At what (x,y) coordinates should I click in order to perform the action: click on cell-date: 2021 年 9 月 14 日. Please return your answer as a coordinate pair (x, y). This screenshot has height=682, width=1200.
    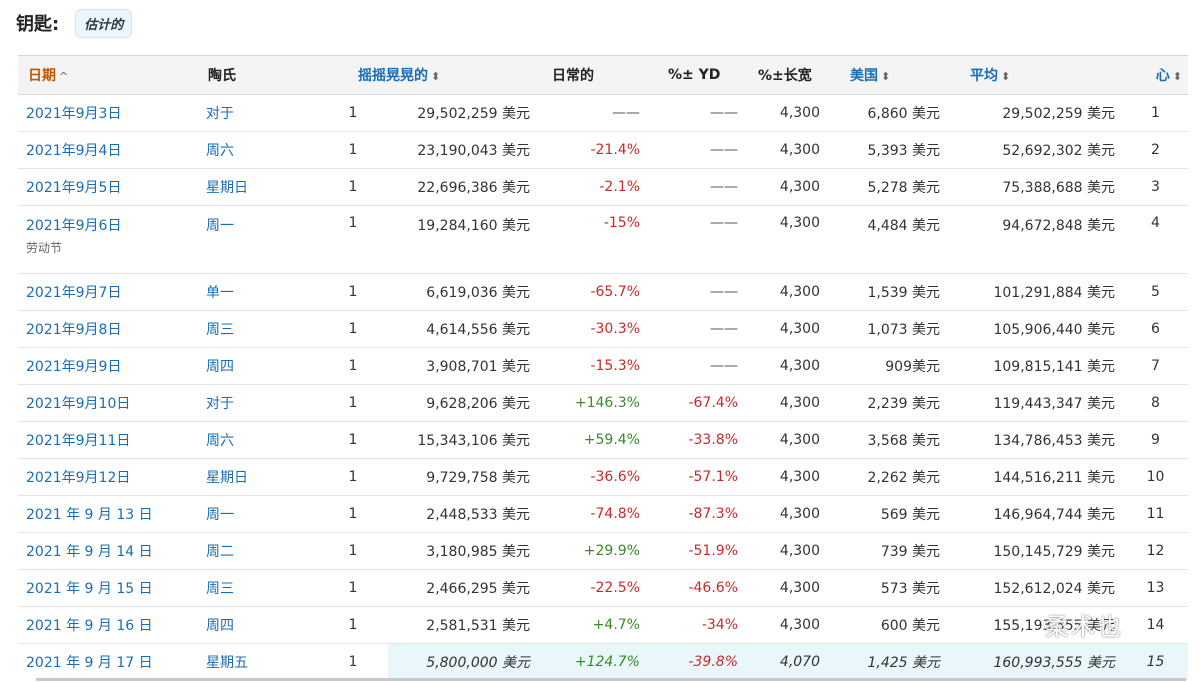
    Looking at the image, I should click on (108, 551).